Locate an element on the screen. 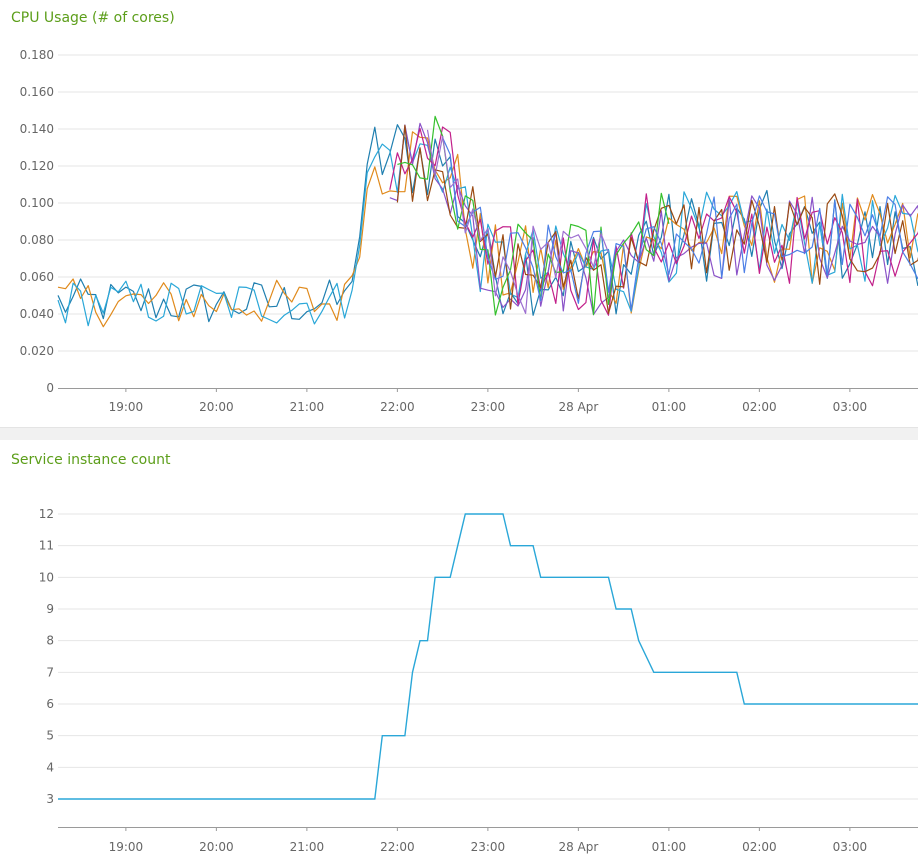 The height and width of the screenshot is (864, 918). cpu-y-tick-label: 0.120 is located at coordinates (37, 166).